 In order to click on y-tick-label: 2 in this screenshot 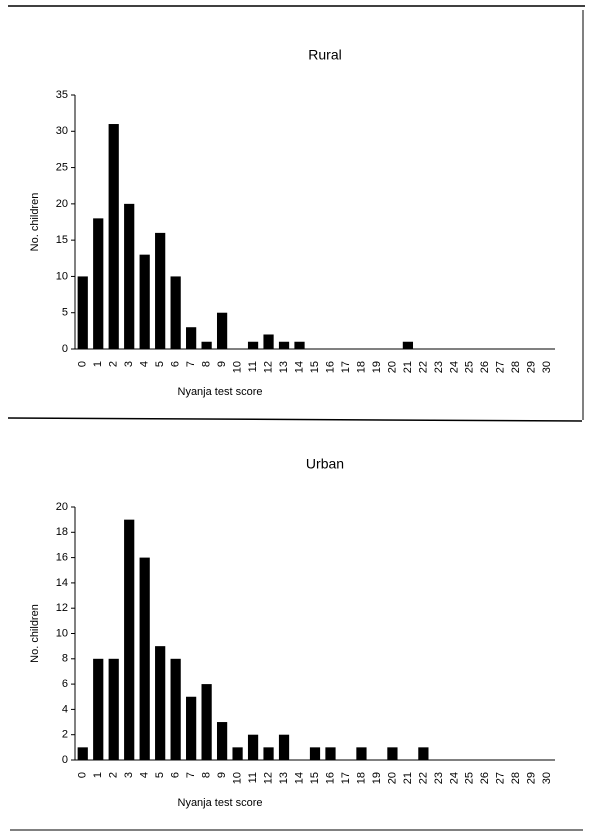, I will do `click(65, 735)`.